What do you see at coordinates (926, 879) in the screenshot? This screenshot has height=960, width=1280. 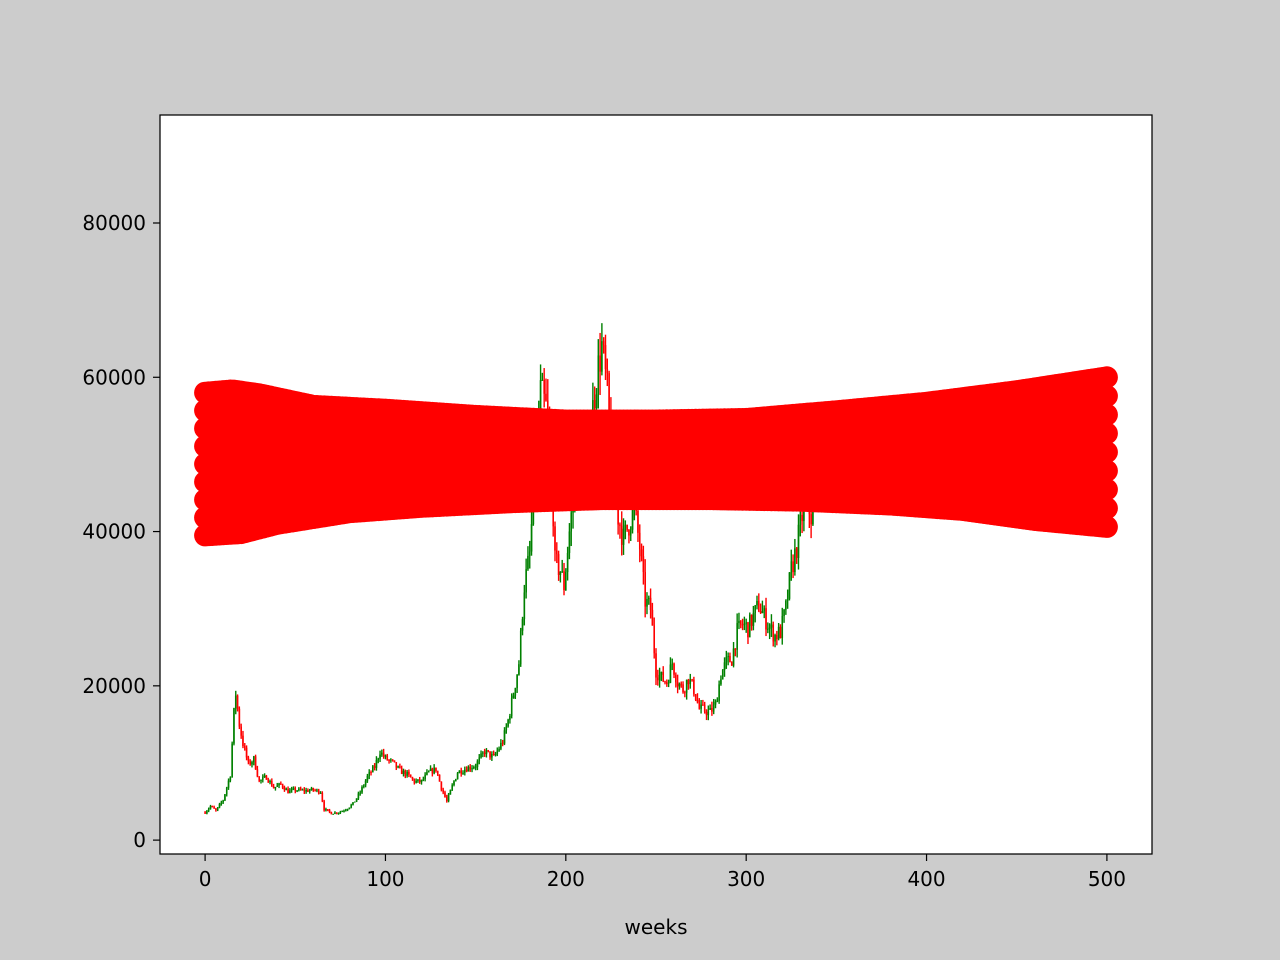 I see `x-tick-label: 400` at bounding box center [926, 879].